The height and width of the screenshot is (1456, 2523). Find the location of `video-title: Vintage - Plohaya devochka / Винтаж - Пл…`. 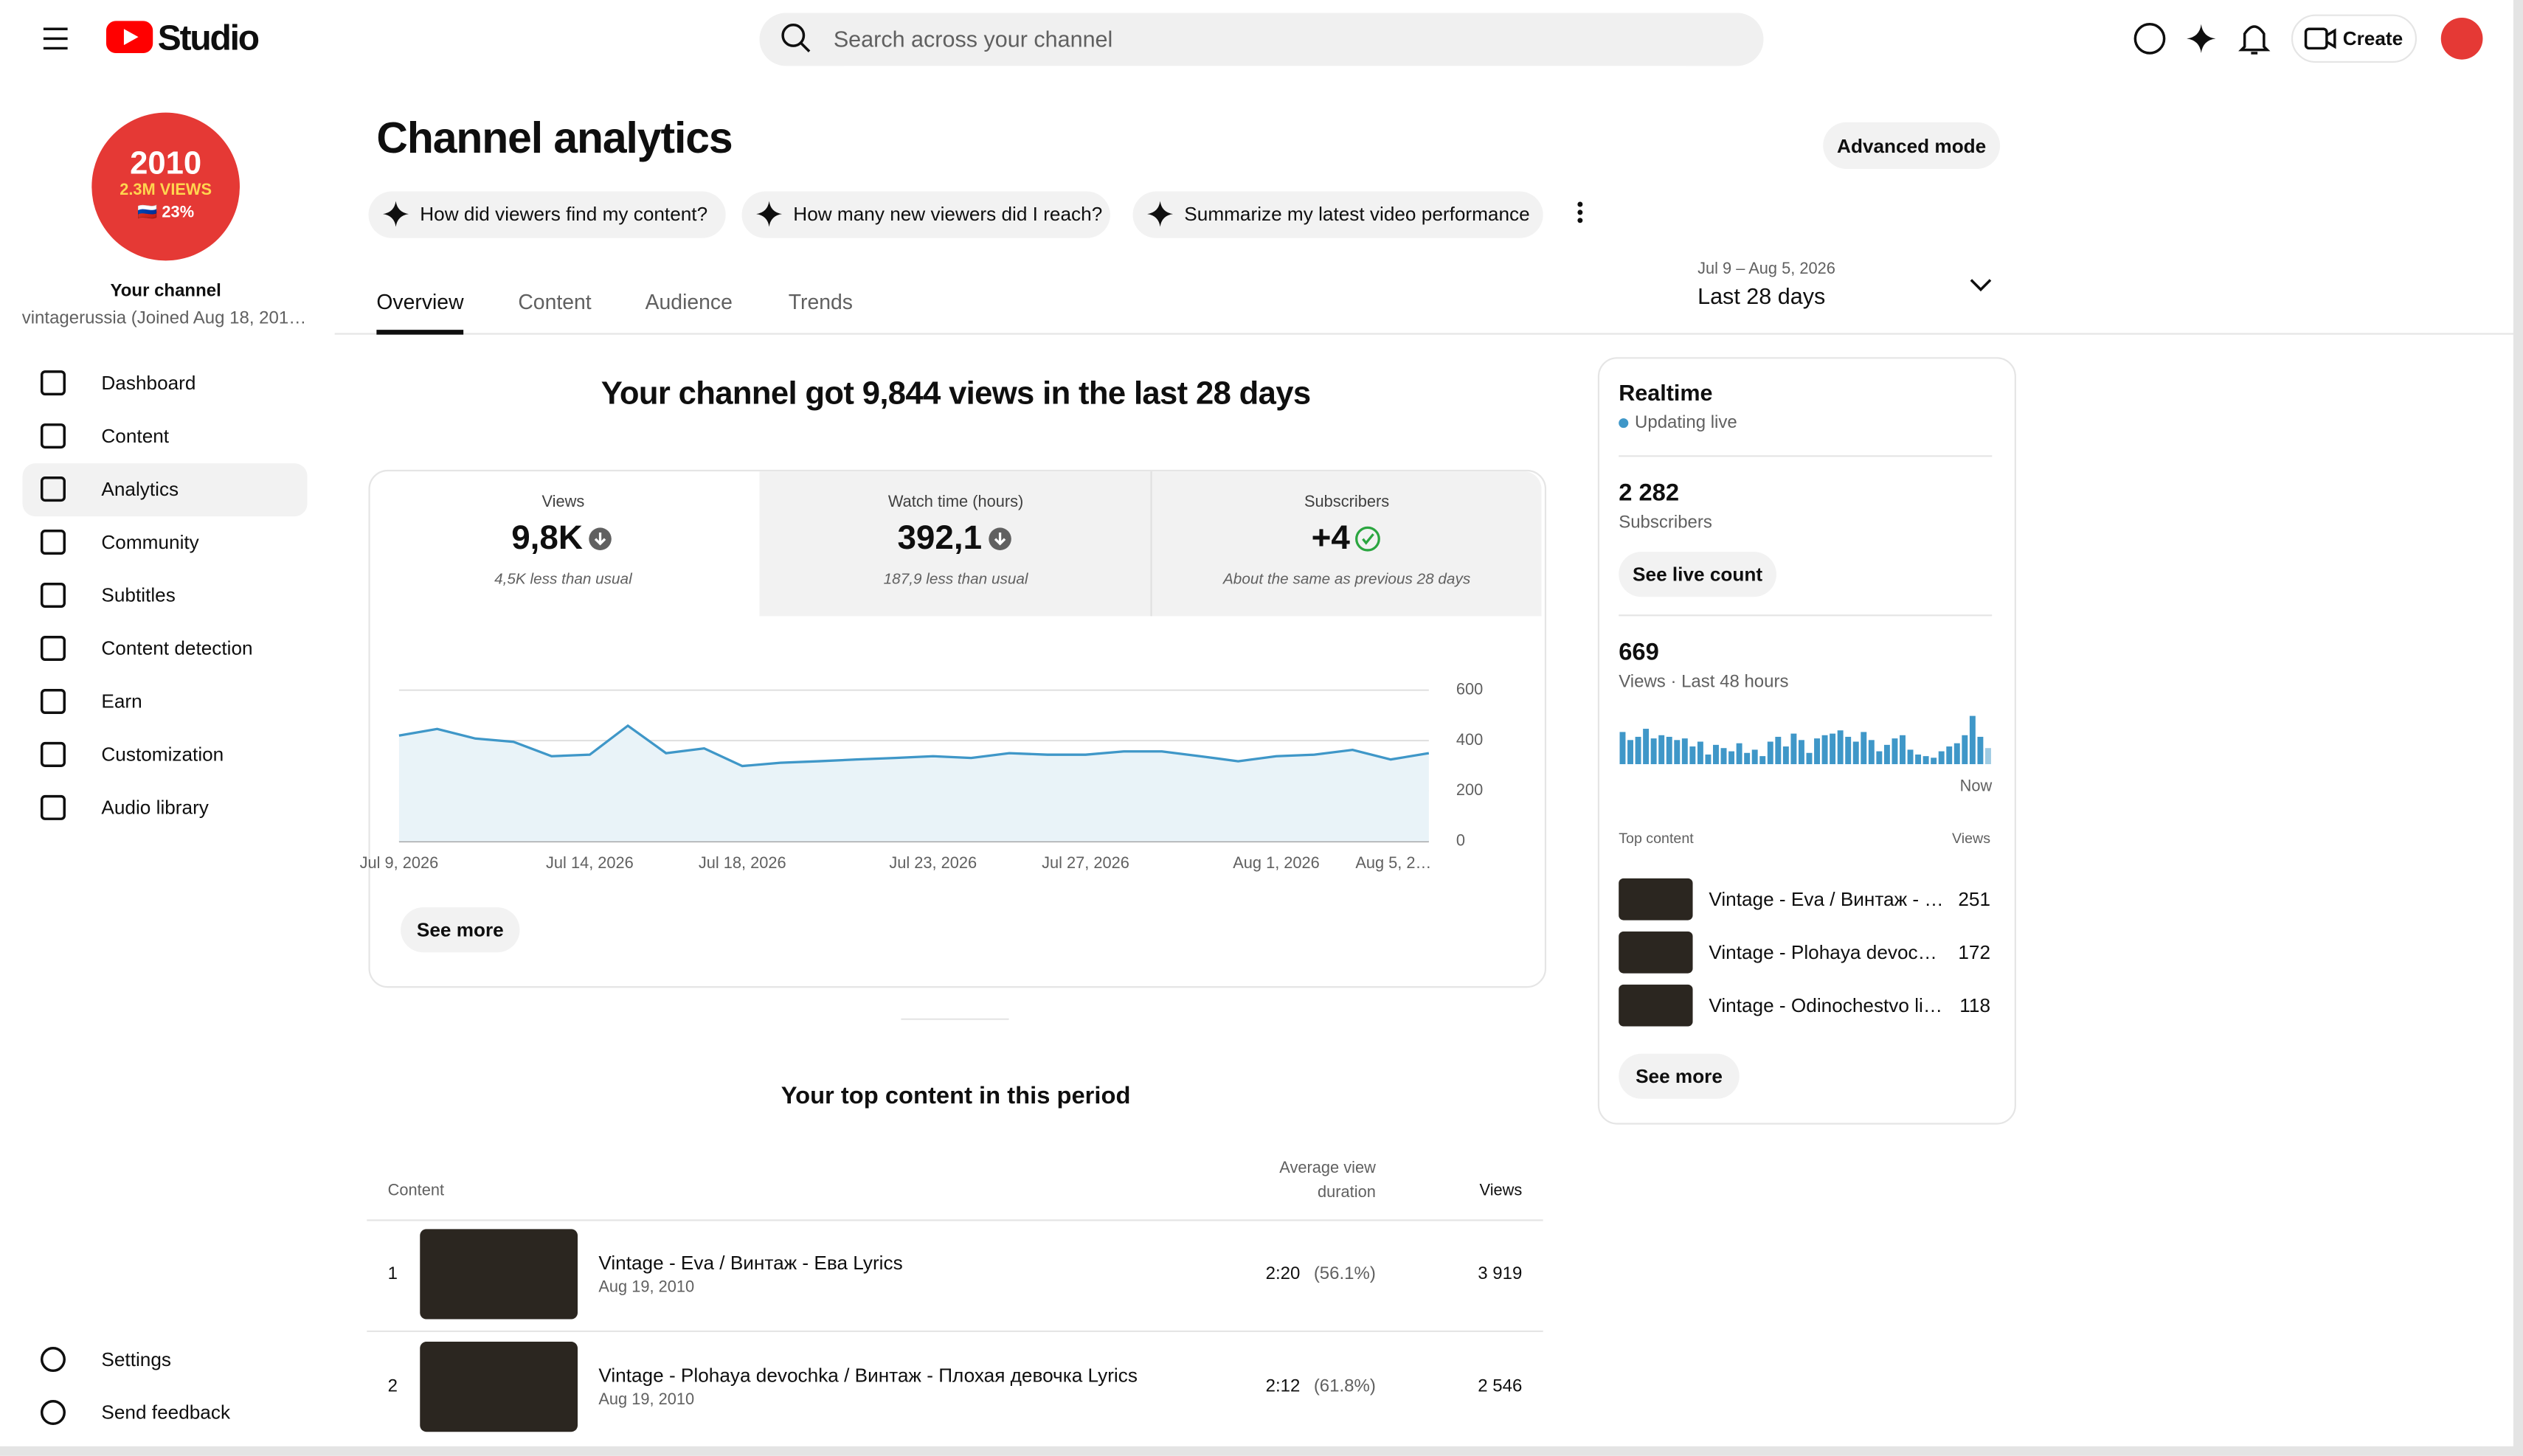

video-title: Vintage - Plohaya devochka / Винтаж - Пл… is located at coordinates (868, 1375).